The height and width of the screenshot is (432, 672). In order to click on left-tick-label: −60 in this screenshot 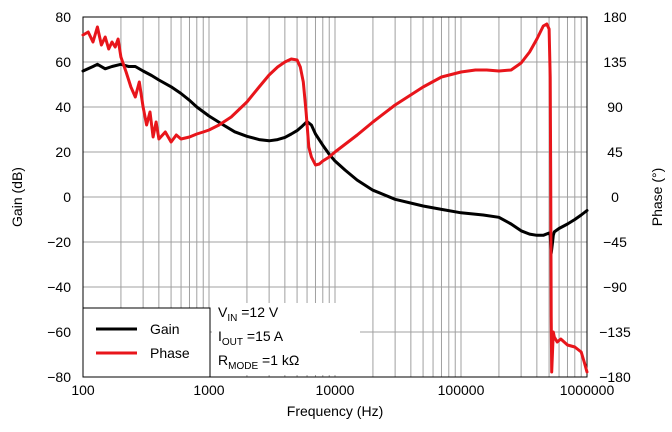, I will do `click(59, 332)`.